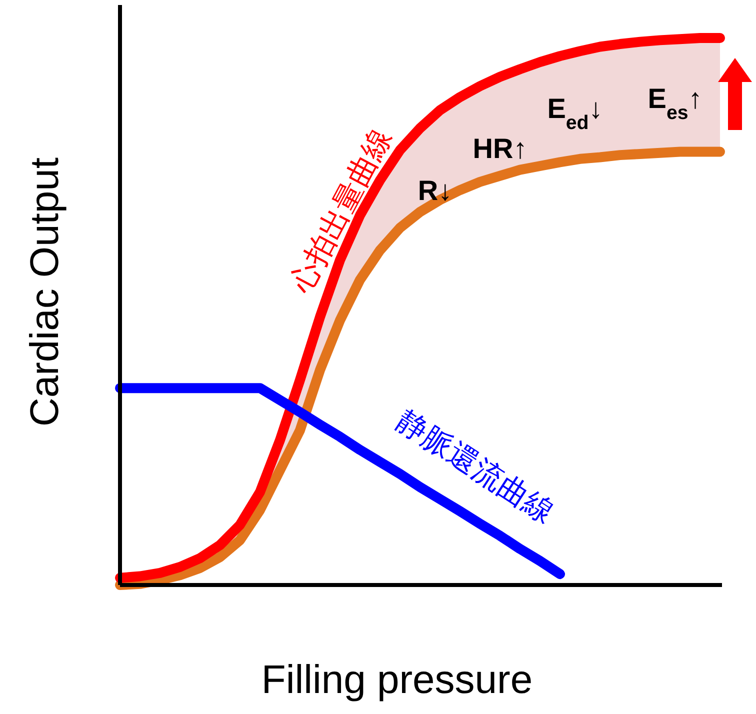  What do you see at coordinates (397, 680) in the screenshot?
I see `x-axis-title: Filling pressure` at bounding box center [397, 680].